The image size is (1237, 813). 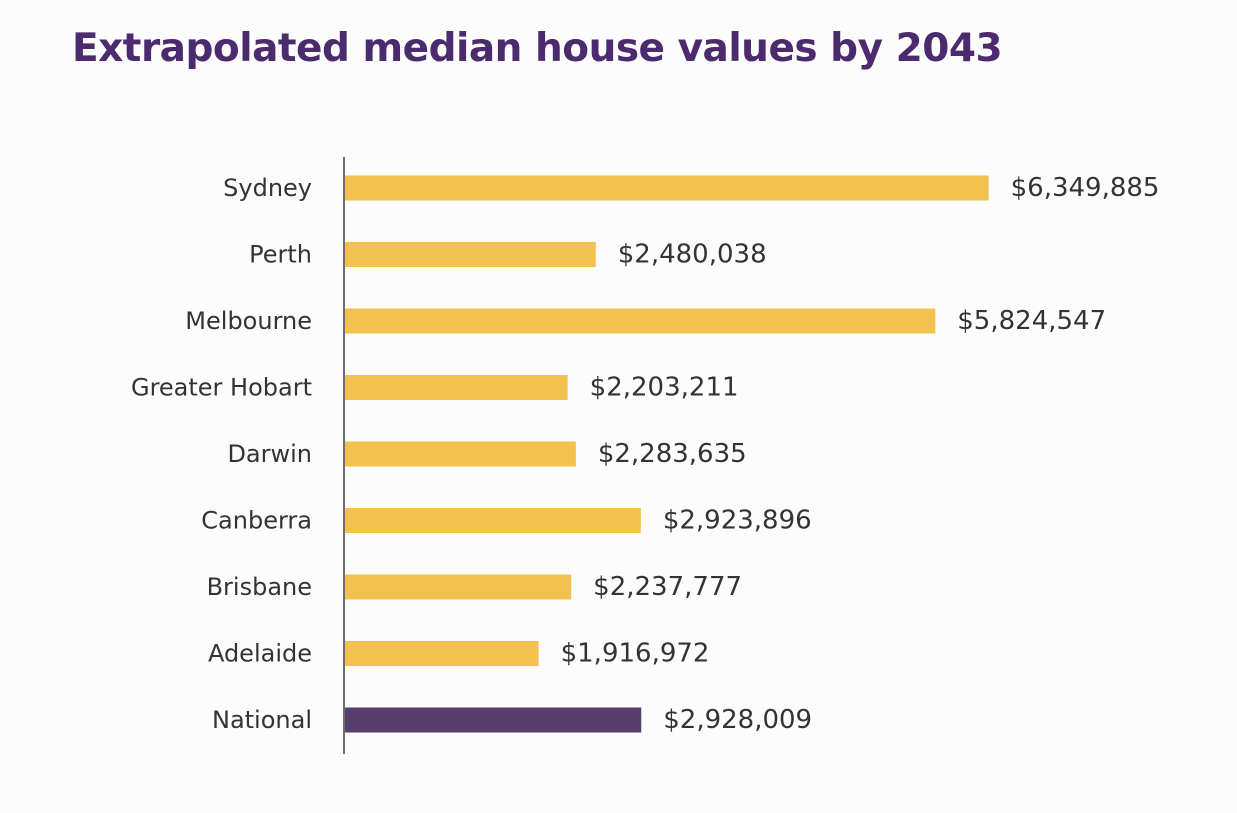 I want to click on bar-greater-hobart, so click(x=456, y=387).